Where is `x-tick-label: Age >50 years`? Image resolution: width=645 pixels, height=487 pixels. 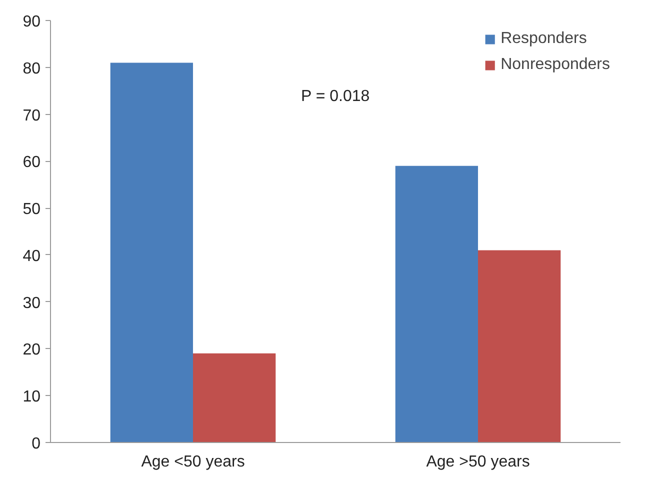 x-tick-label: Age >50 years is located at coordinates (478, 462).